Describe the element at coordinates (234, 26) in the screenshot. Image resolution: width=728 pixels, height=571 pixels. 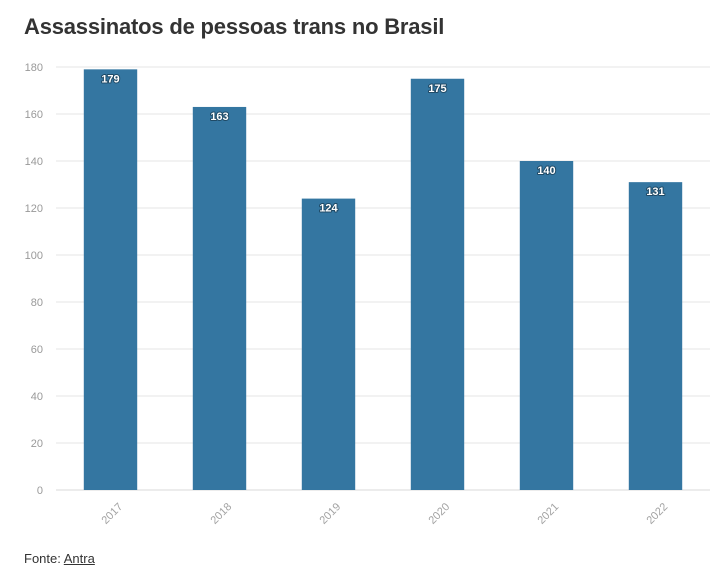
I see `chart-title: Assassinatos de pessoas trans no Brasil` at that location.